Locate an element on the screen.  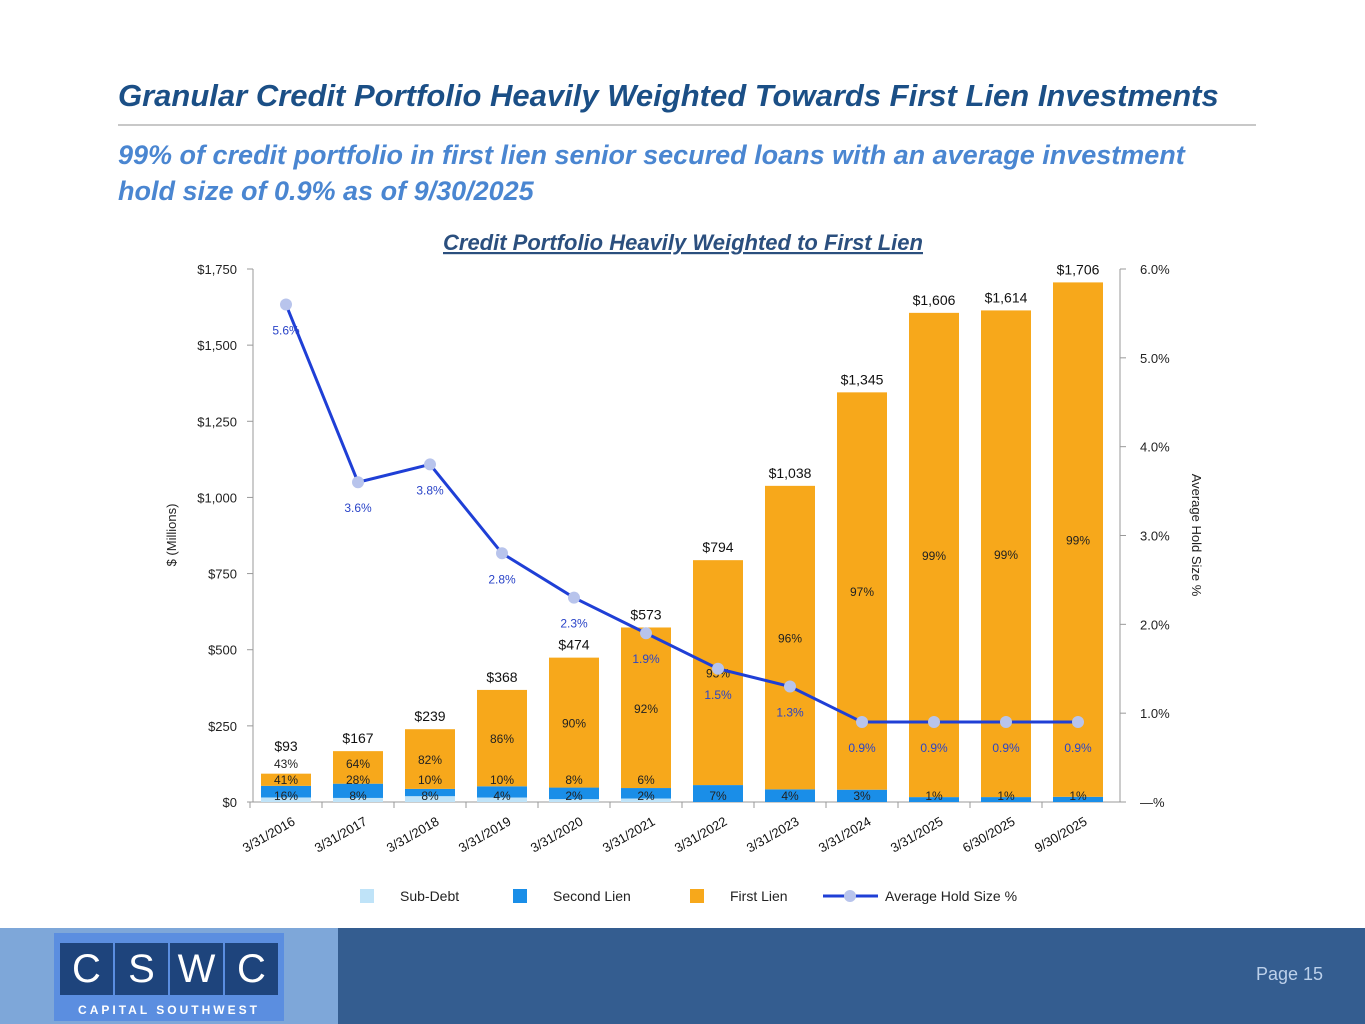
x-tick-label: 3/31/2017 is located at coordinates (341, 835).